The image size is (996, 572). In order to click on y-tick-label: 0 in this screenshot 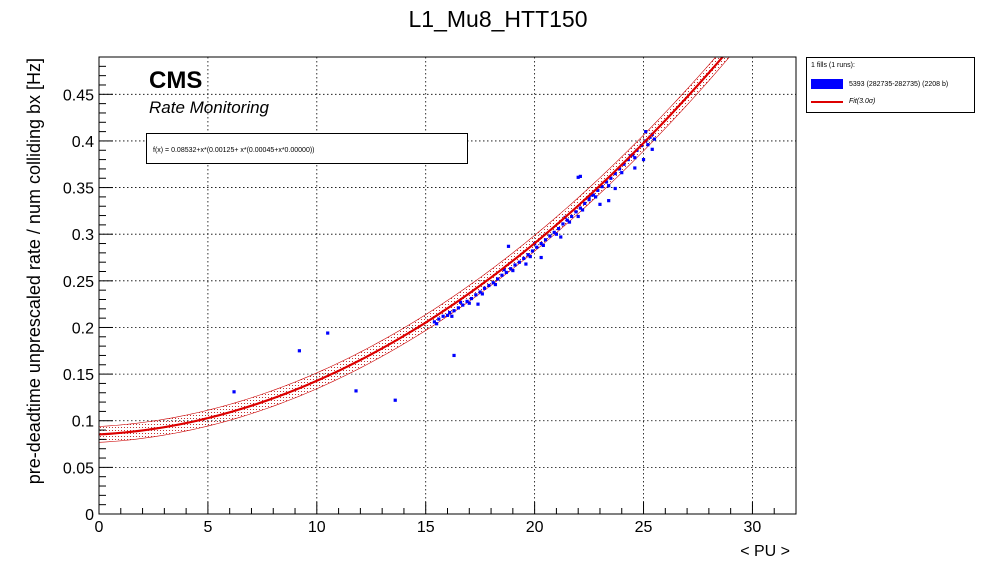, I will do `click(89, 515)`.